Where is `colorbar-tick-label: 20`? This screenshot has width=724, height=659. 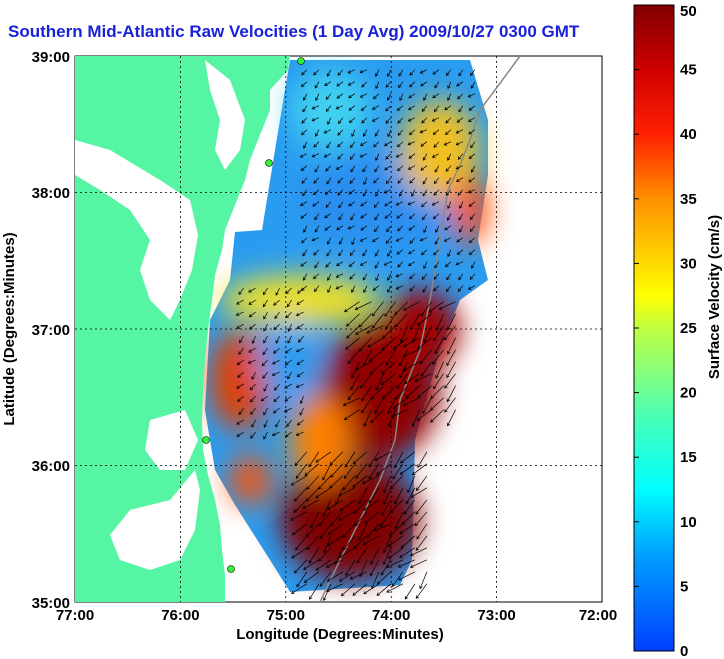 colorbar-tick-label: 20 is located at coordinates (688, 393).